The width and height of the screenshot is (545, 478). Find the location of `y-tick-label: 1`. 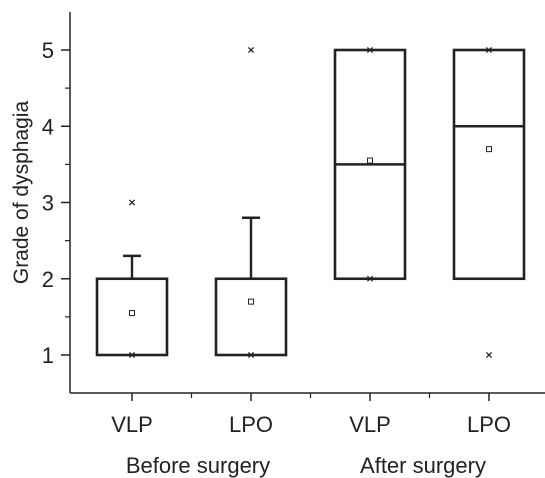

y-tick-label: 1 is located at coordinates (48, 355).